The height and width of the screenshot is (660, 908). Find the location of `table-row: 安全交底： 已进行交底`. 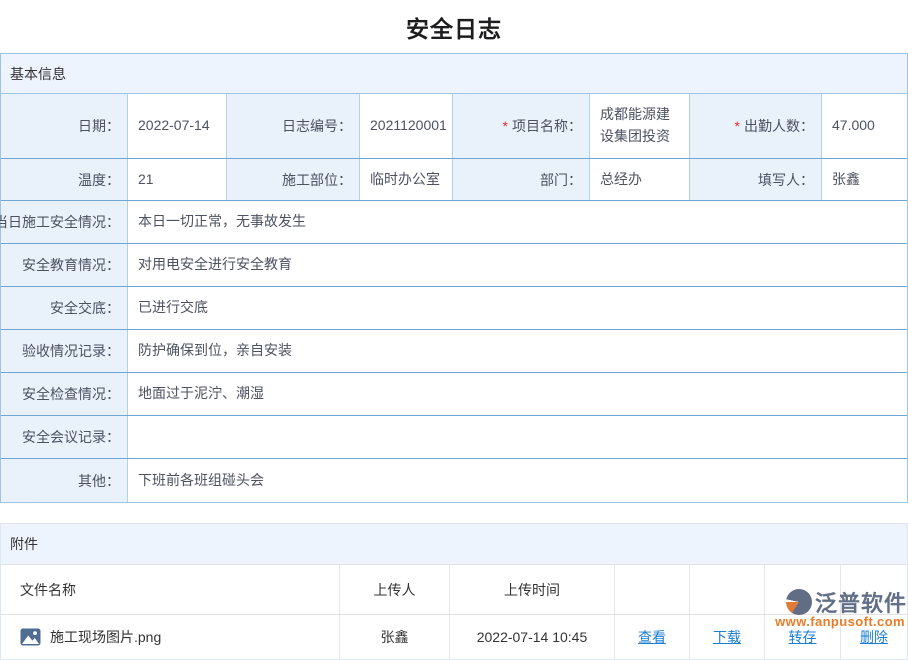

table-row: 安全交底： 已进行交底 is located at coordinates (454, 308).